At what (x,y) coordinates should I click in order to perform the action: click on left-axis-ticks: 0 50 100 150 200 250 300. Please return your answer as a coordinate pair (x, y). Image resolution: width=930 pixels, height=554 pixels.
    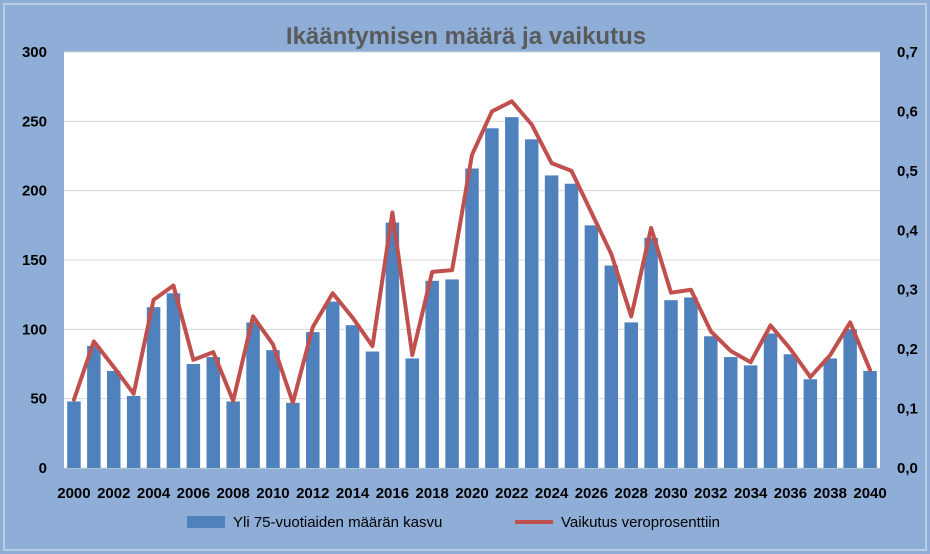
    Looking at the image, I should click on (34, 260).